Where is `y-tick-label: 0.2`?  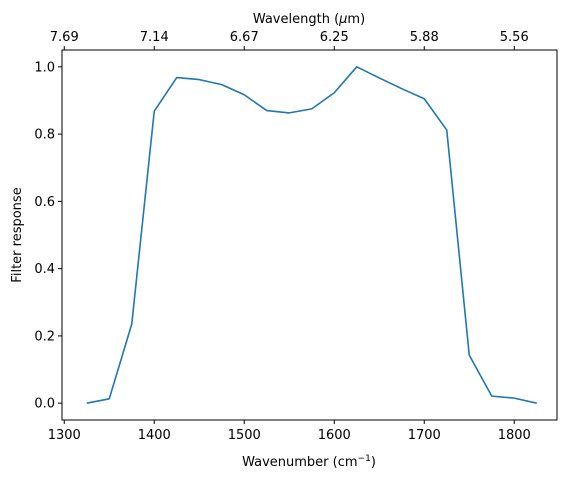 y-tick-label: 0.2 is located at coordinates (44, 336).